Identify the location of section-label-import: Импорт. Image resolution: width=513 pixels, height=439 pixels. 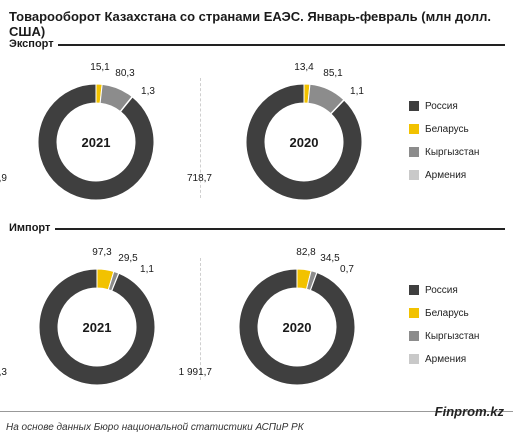
(30, 228).